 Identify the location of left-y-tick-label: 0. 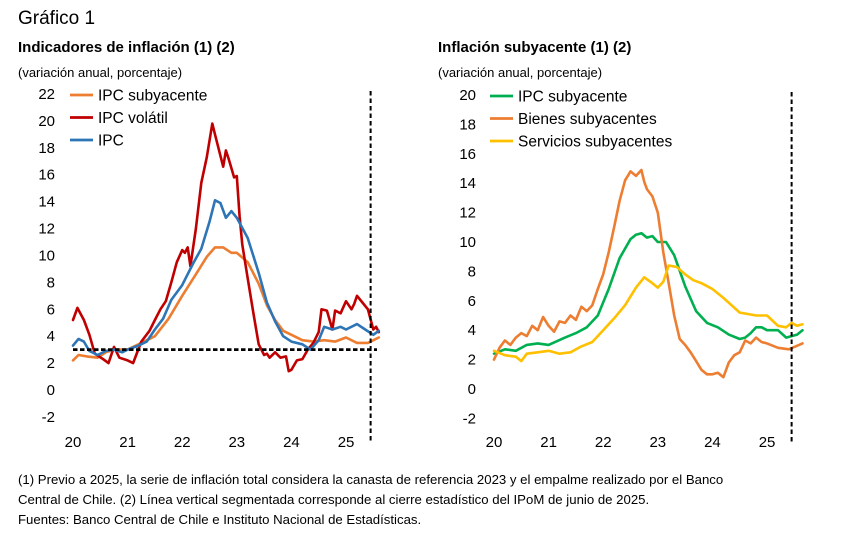
(51, 390).